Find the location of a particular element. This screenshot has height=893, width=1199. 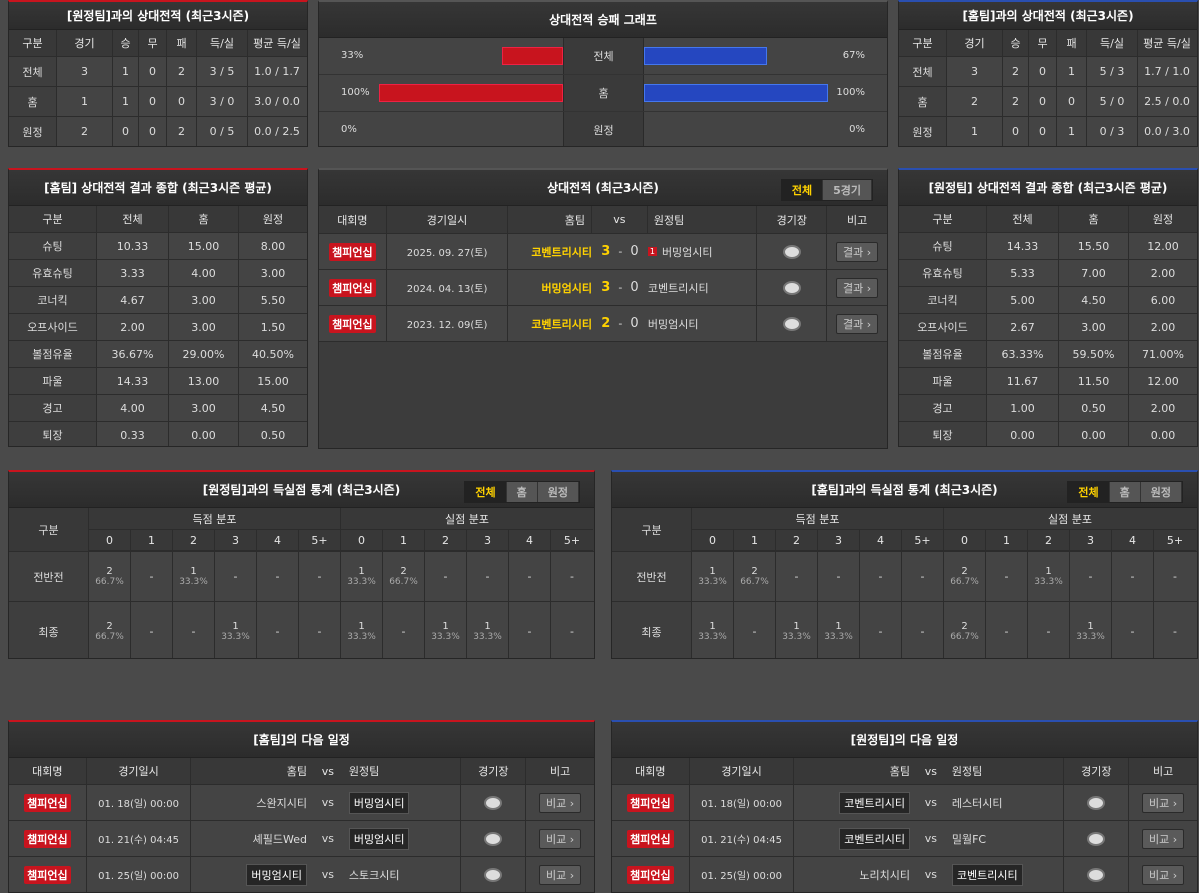

table-cell: 0 is located at coordinates (153, 71).